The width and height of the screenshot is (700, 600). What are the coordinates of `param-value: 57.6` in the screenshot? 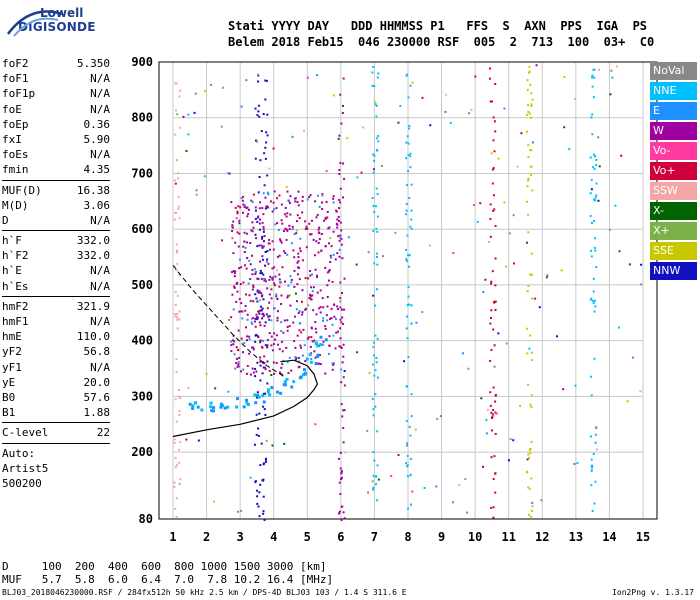 It's located at (97, 397).